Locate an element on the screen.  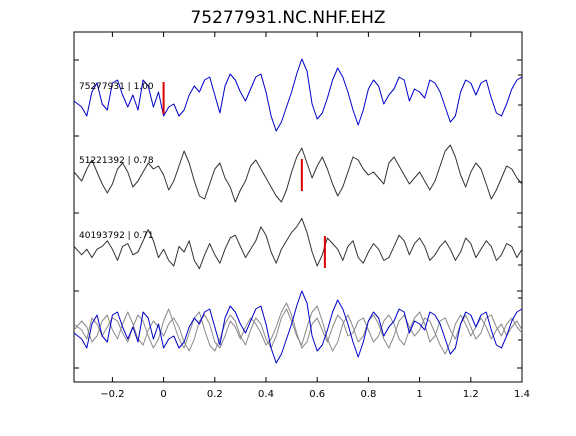
x-tick-label: 0.4 is located at coordinates (266, 394).